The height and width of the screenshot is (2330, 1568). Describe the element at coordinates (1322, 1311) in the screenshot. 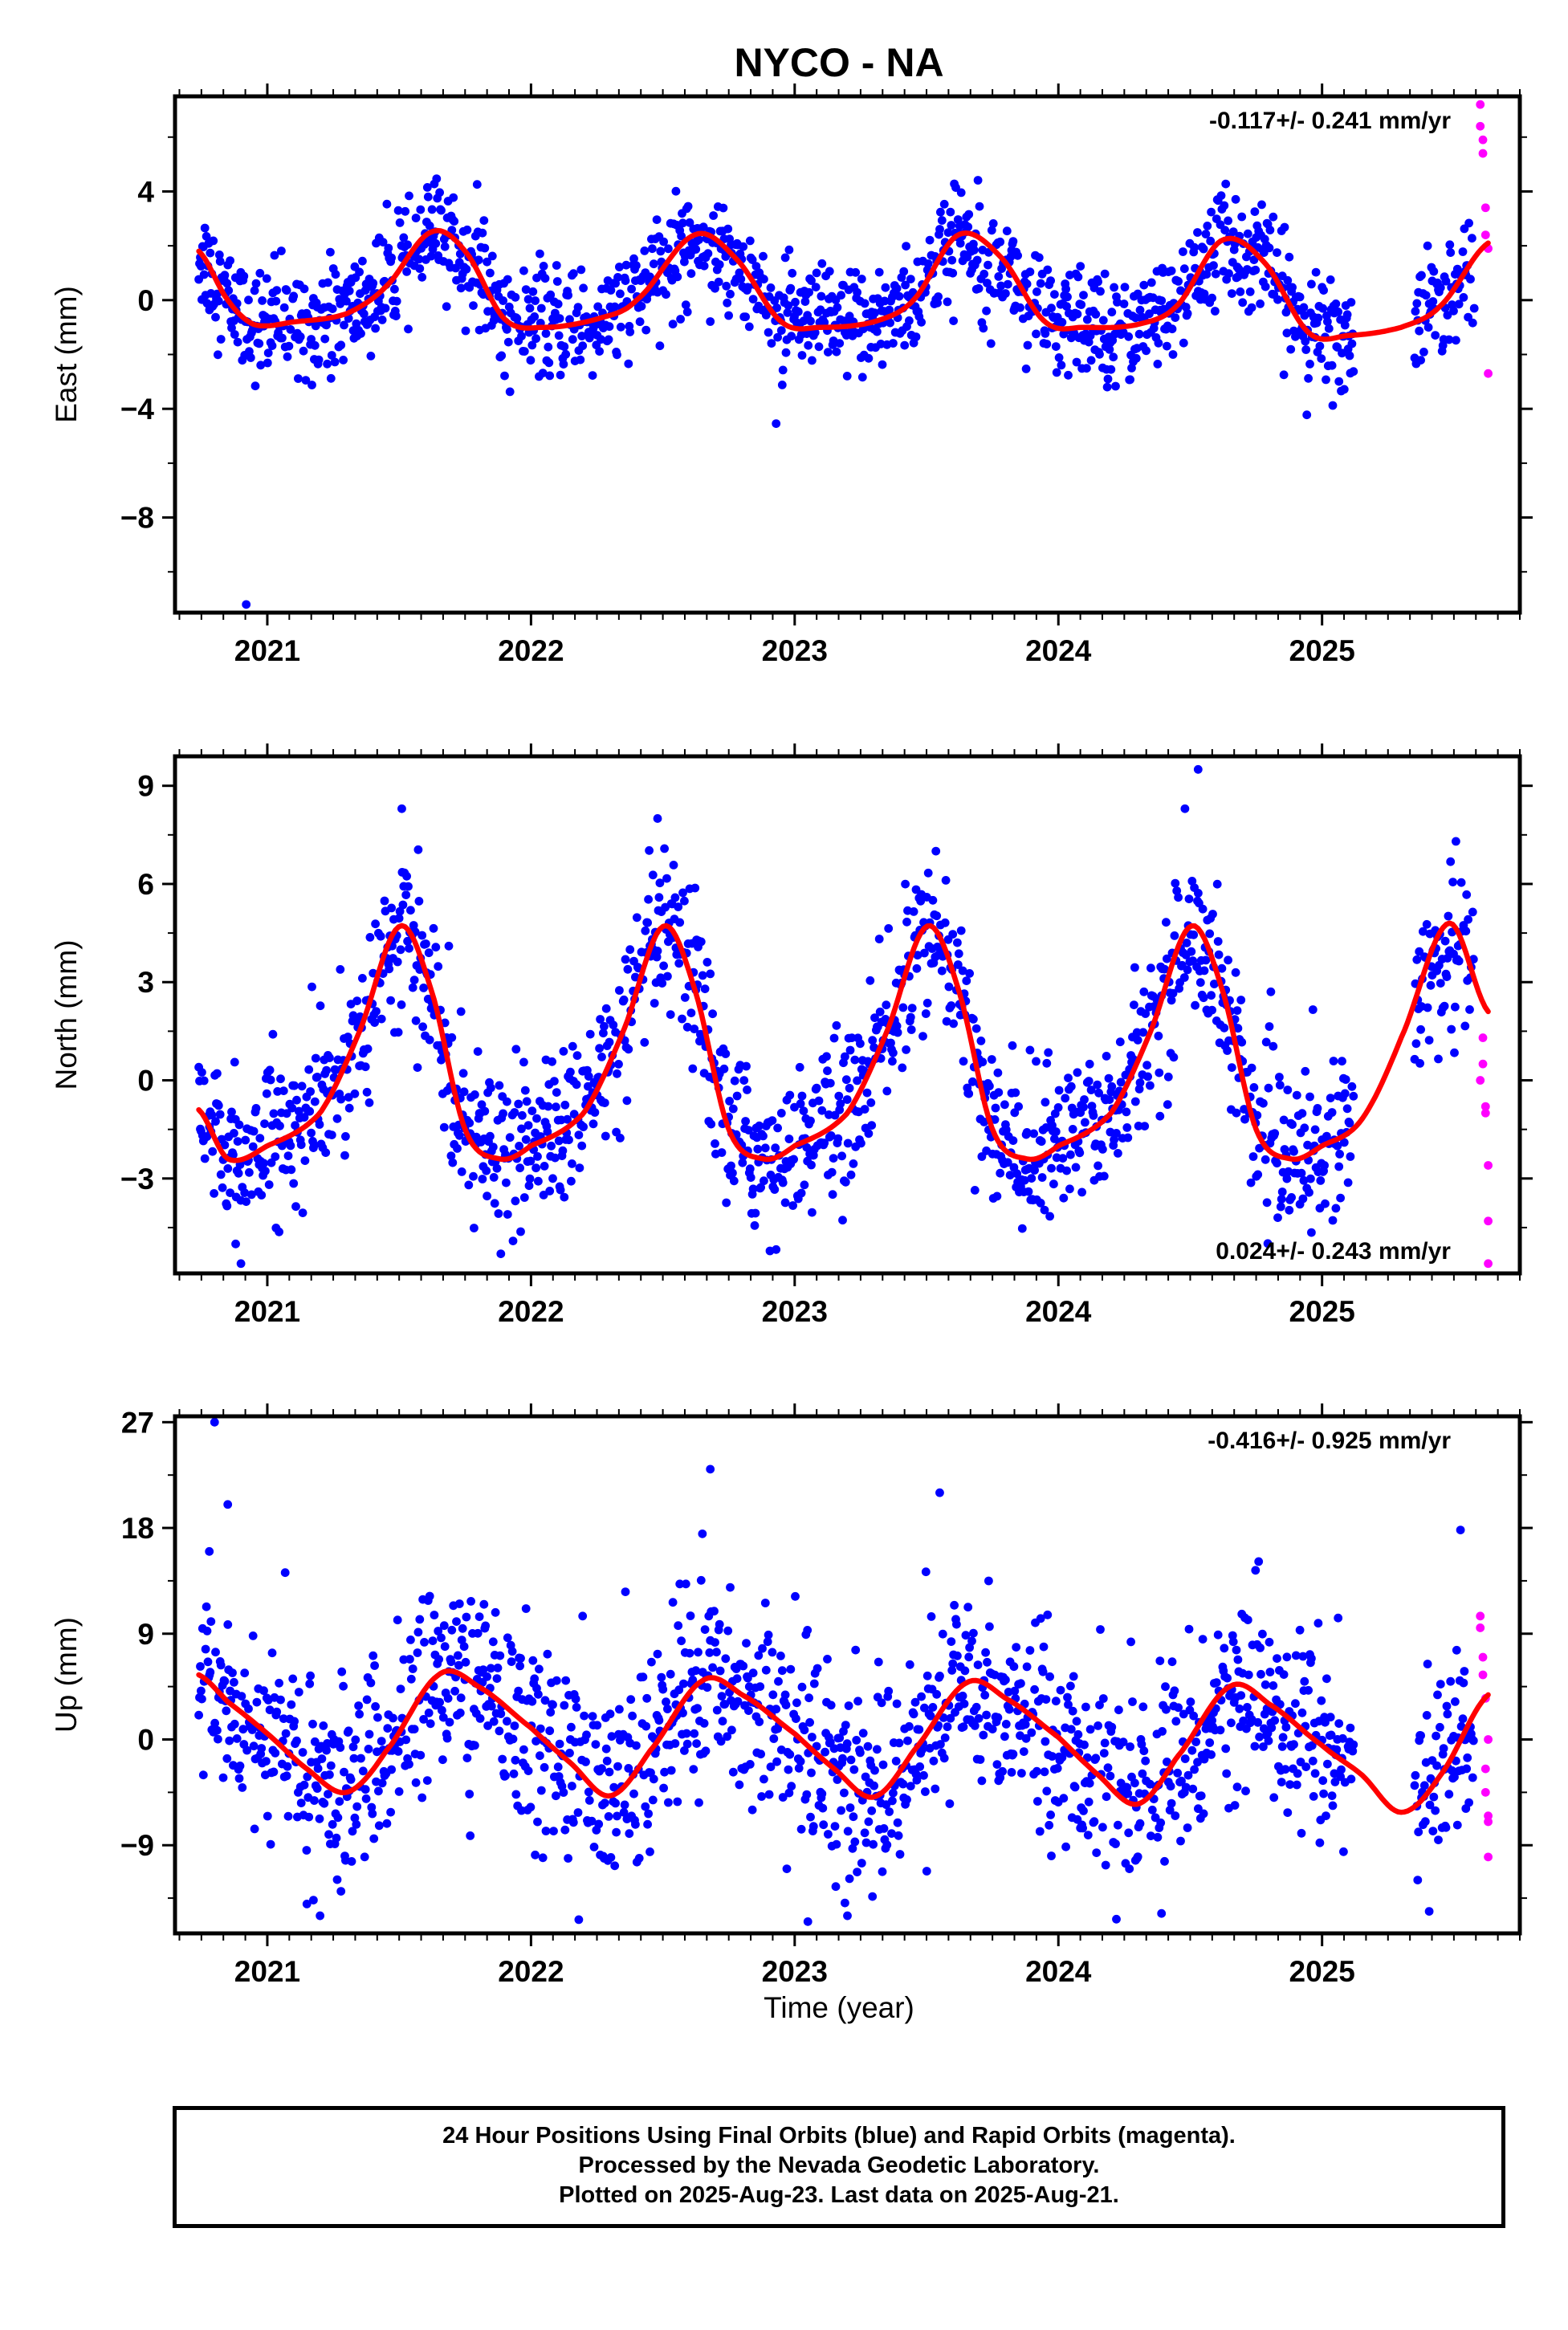

I see `x-tick-label: 2025` at that location.